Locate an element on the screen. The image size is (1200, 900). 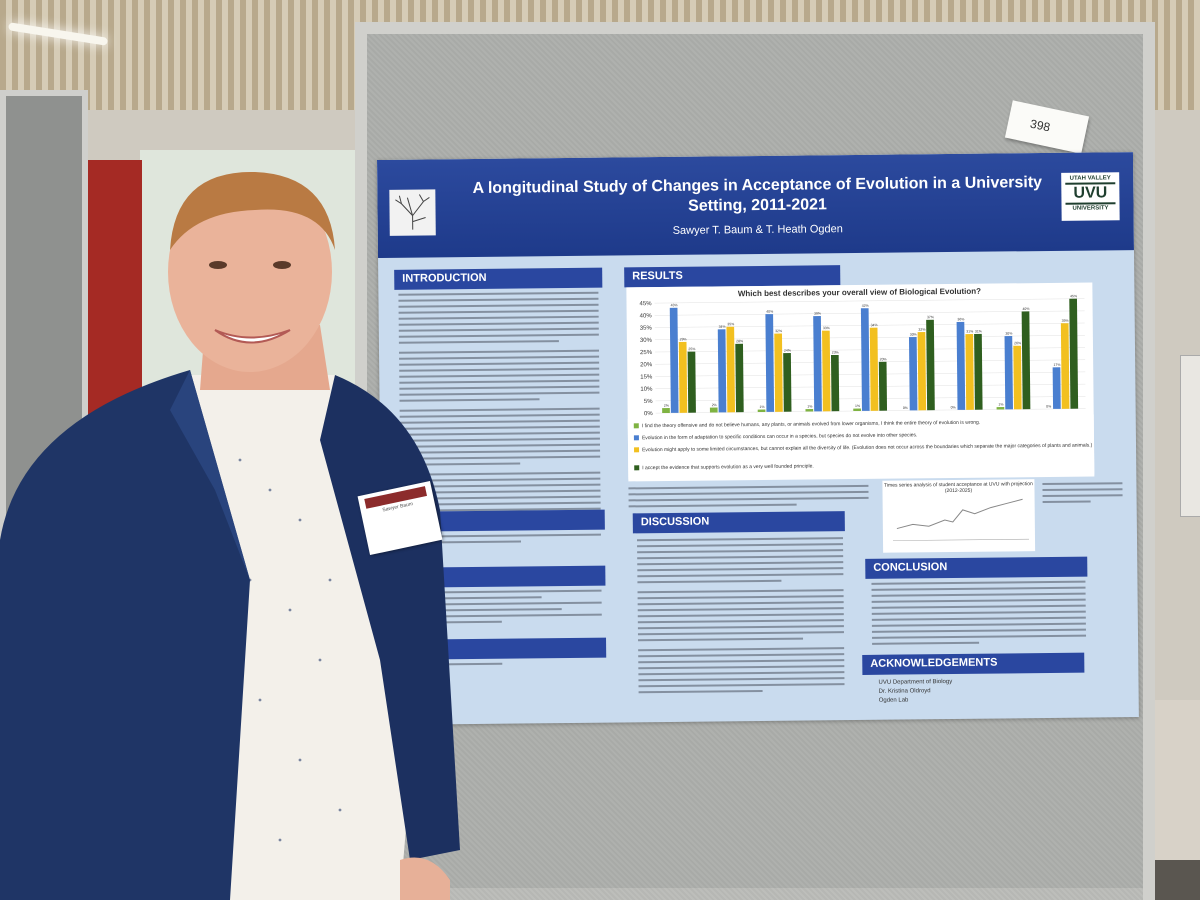
bar-value-label: 45% is located at coordinates (1073, 297).